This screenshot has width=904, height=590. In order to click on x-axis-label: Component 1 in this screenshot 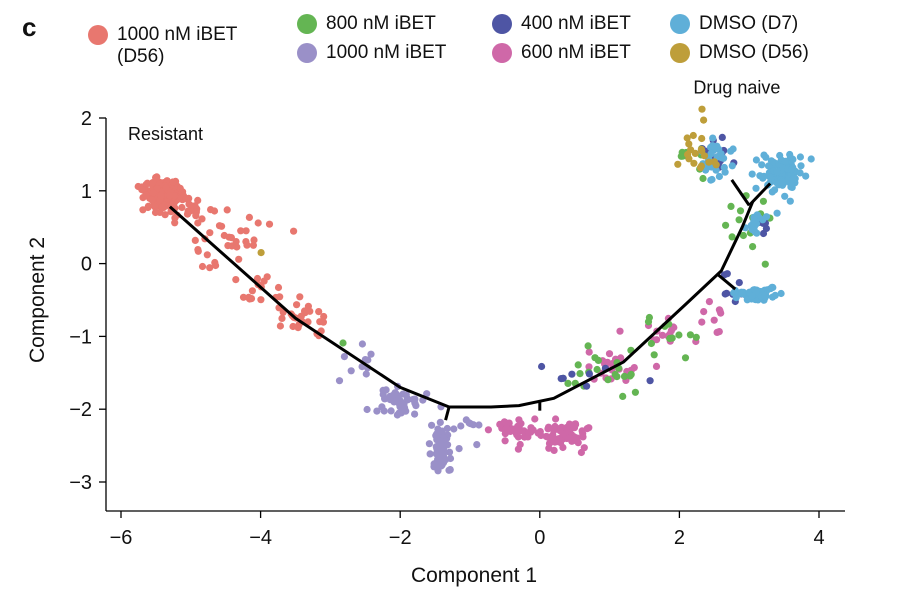, I will do `click(474, 575)`.